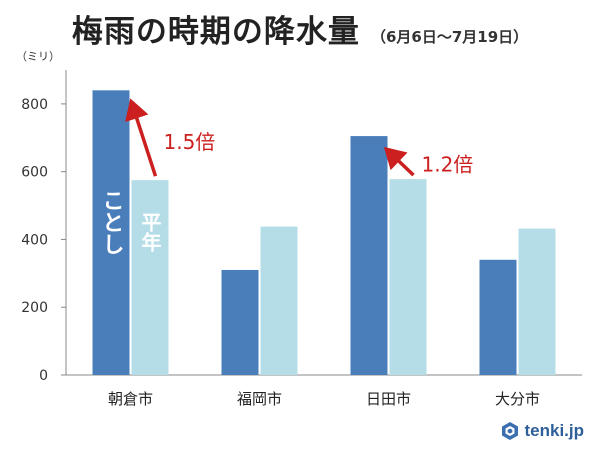 This screenshot has width=600, height=449. I want to click on series-label-normal: 平年, so click(150, 232).